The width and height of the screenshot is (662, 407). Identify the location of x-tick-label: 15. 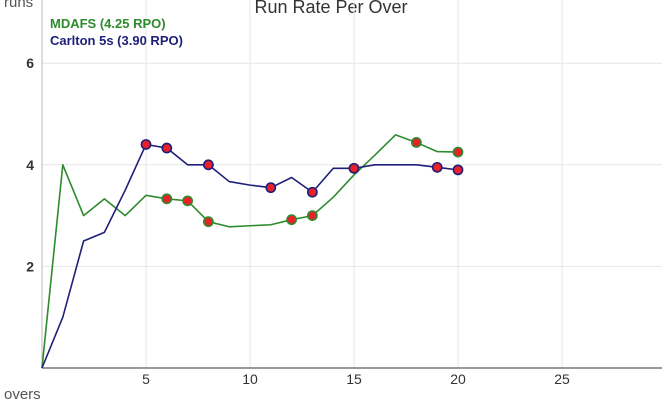
(354, 379).